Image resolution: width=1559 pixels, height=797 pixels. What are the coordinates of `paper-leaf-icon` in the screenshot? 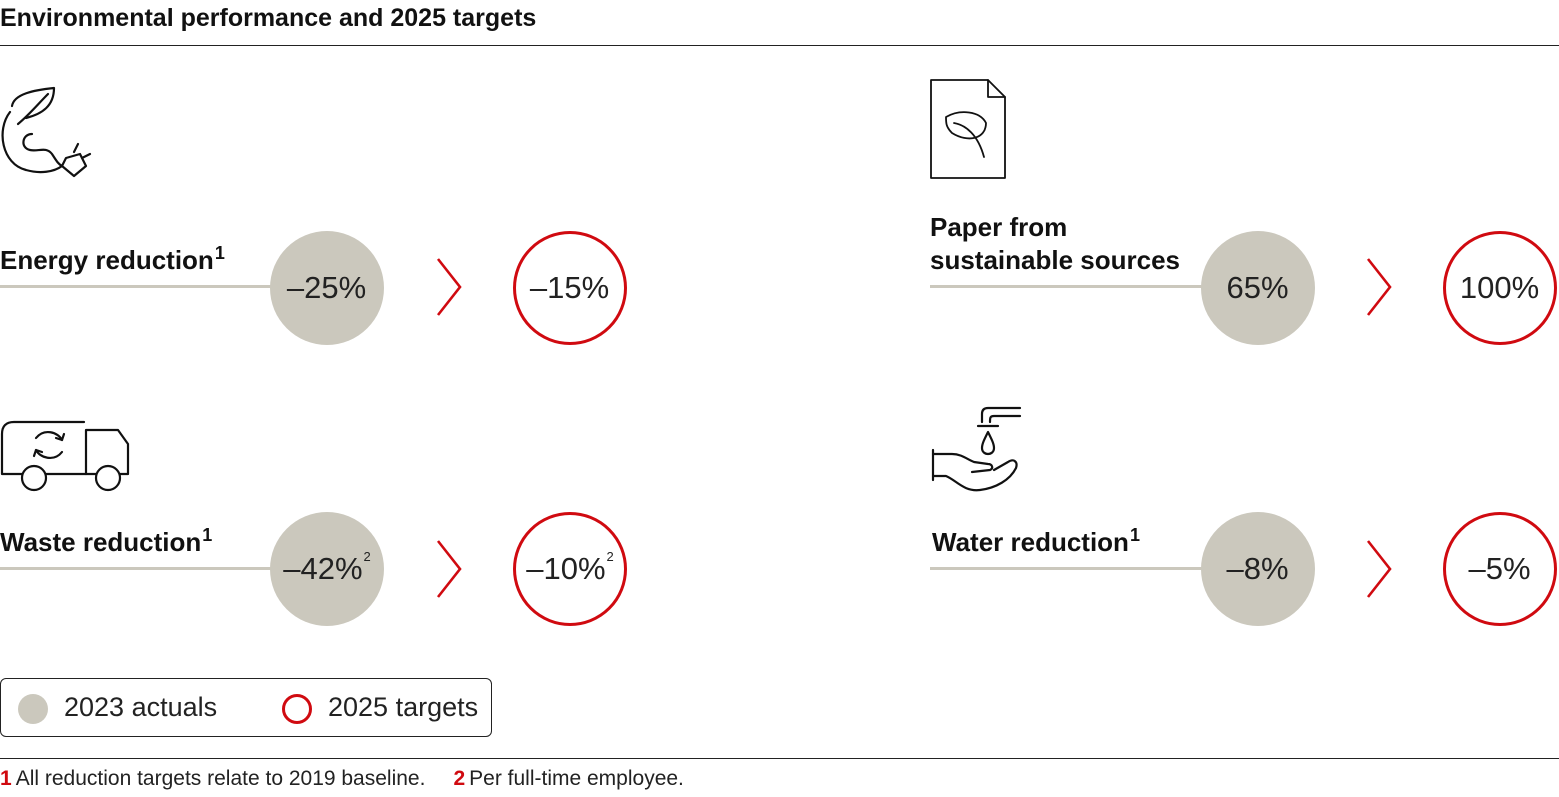 It's located at (968, 129).